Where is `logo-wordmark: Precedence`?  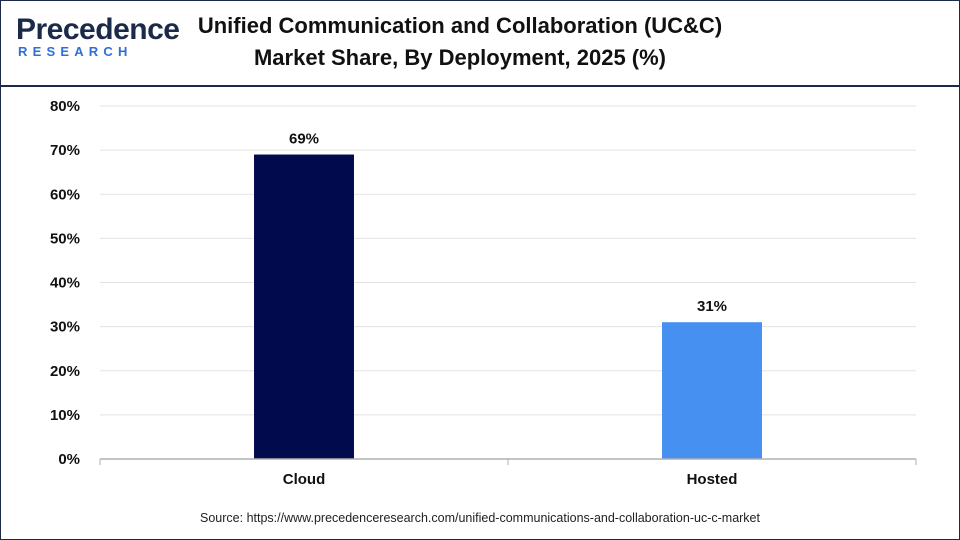
logo-wordmark: Precedence is located at coordinates (98, 29).